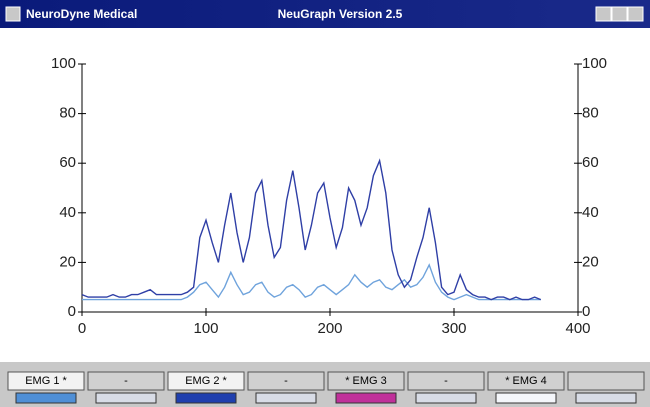  What do you see at coordinates (13, 14) in the screenshot?
I see `app-icon` at bounding box center [13, 14].